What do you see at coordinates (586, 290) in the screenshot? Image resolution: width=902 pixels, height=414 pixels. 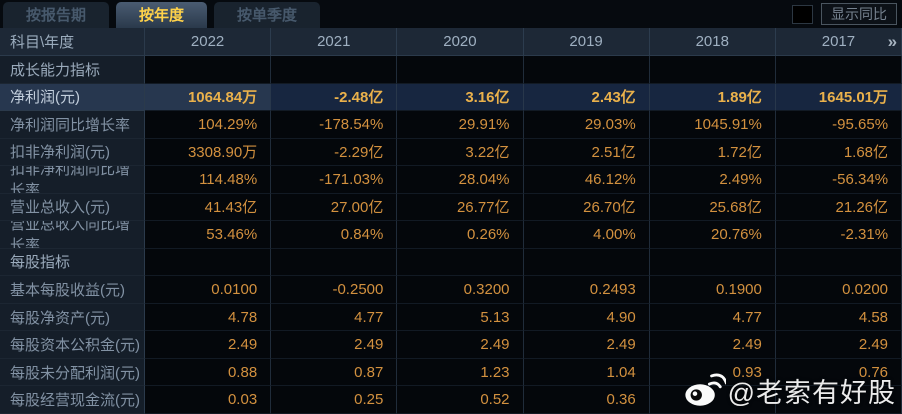 I see `cell-value: 0.2493` at bounding box center [586, 290].